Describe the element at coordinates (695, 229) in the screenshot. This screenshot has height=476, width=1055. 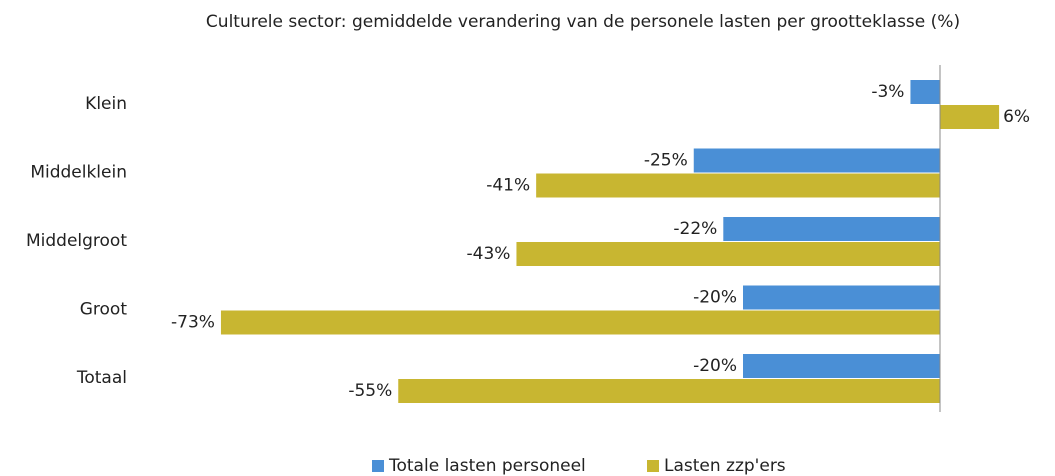
I see `data-label: -22%` at that location.